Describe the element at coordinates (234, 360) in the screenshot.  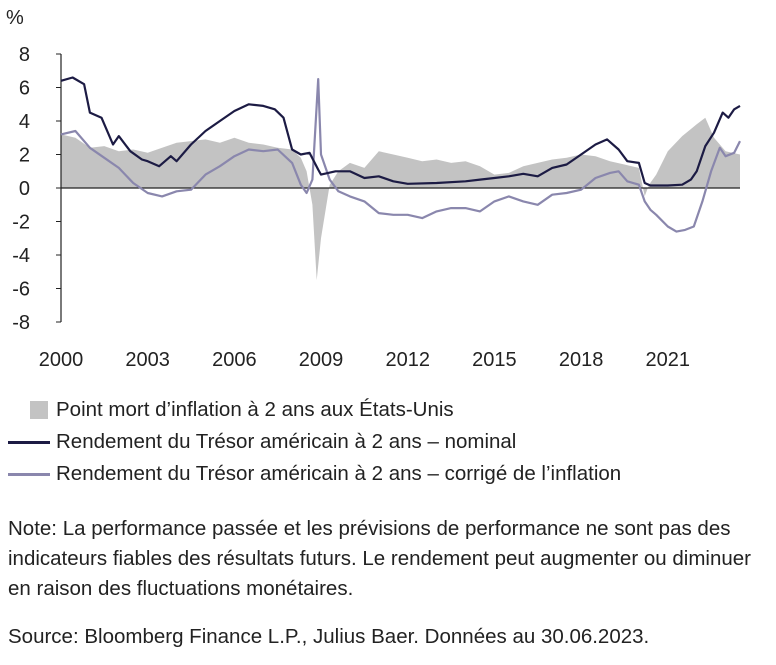
I see `x-tick-label: 2006` at that location.